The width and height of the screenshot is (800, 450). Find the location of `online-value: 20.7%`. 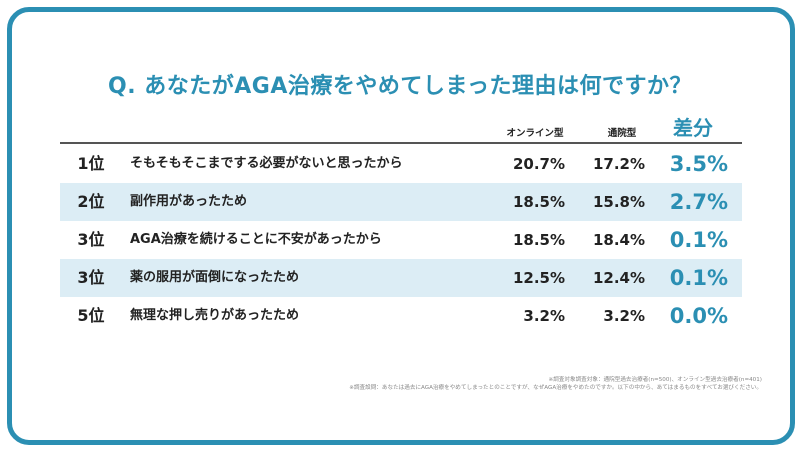

online-value: 20.7% is located at coordinates (538, 164).